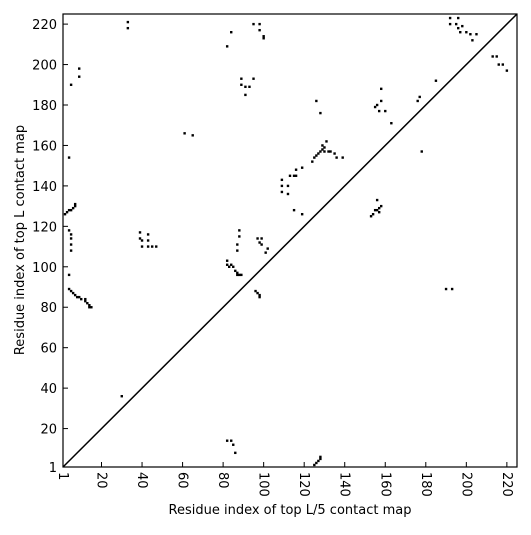  What do you see at coordinates (384, 484) in the screenshot?
I see `x-tick-label: 160` at bounding box center [384, 484].